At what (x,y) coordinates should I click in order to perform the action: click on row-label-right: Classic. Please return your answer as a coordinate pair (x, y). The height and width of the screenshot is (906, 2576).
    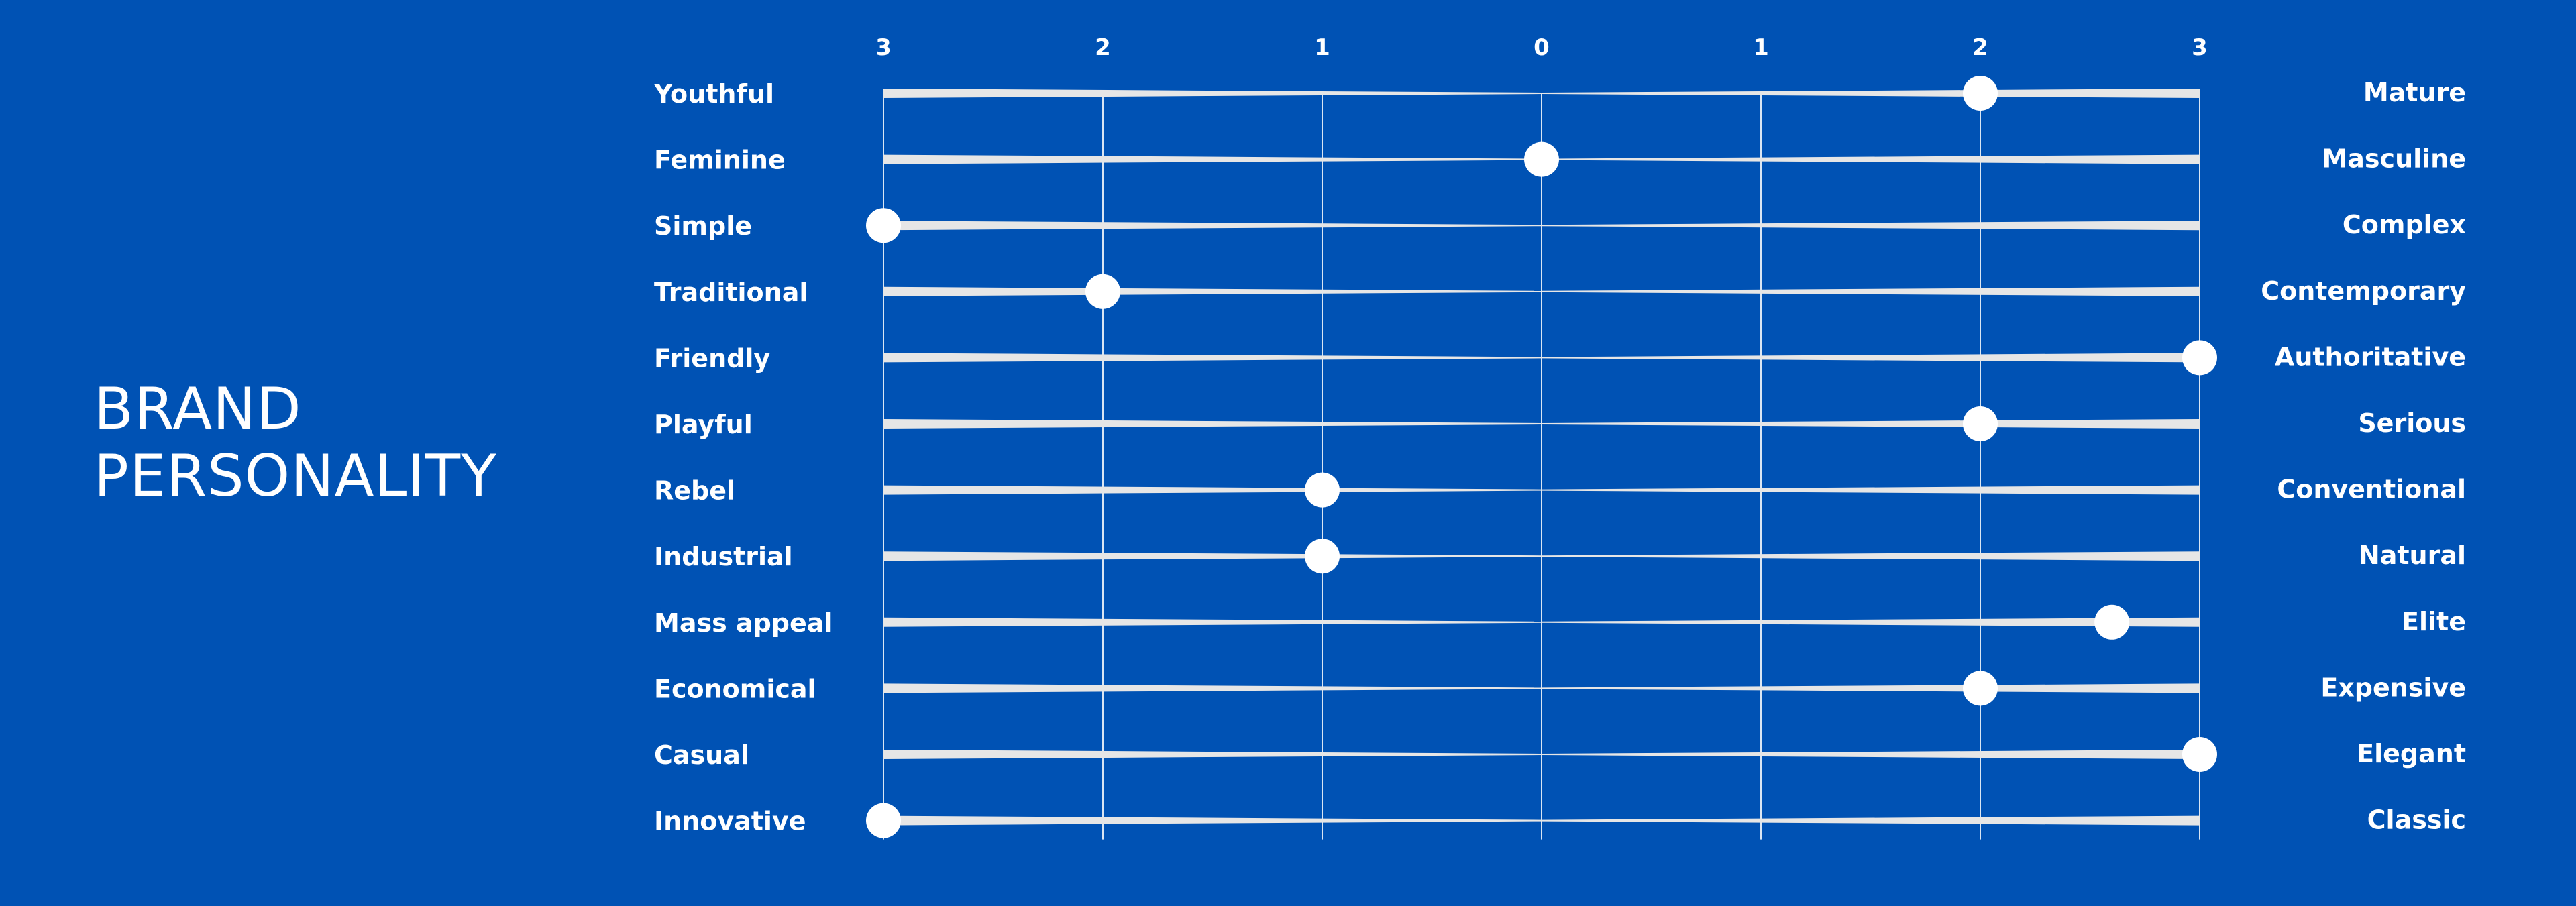
    Looking at the image, I should click on (2416, 820).